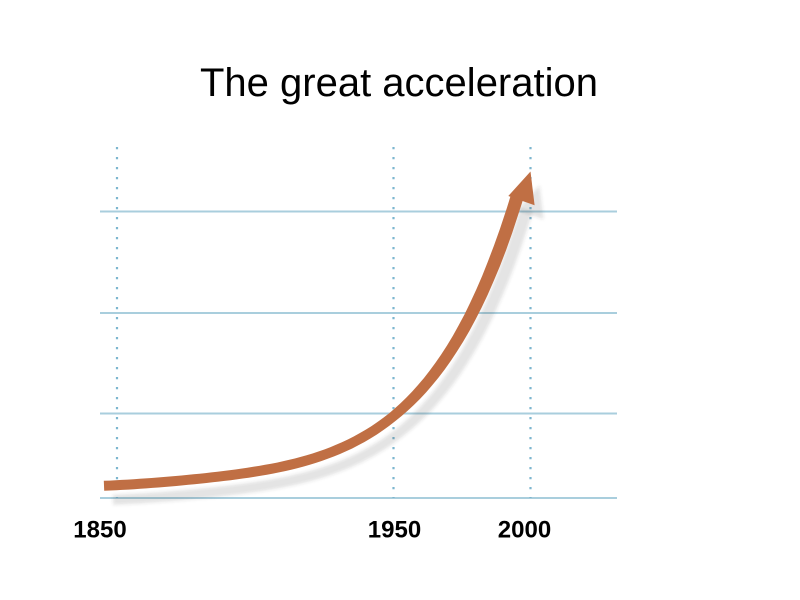 The image size is (800, 600). What do you see at coordinates (399, 83) in the screenshot?
I see `svg-text: The great acceleration` at bounding box center [399, 83].